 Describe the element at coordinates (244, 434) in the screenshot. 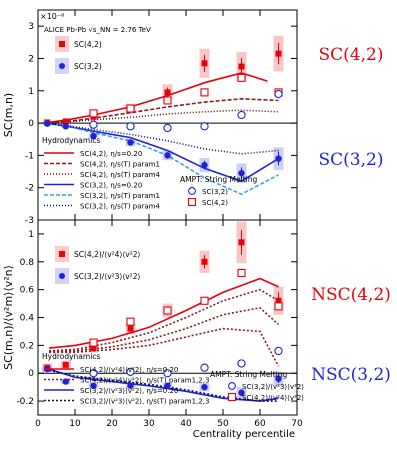

I see `x-axis-label: Centrality percentile` at that location.